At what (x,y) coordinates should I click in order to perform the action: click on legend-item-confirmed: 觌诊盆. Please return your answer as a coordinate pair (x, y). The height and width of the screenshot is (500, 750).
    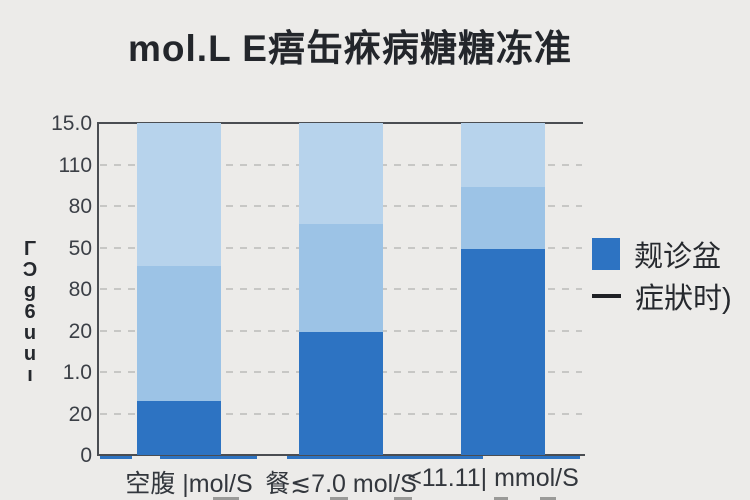
    Looking at the image, I should click on (656, 254).